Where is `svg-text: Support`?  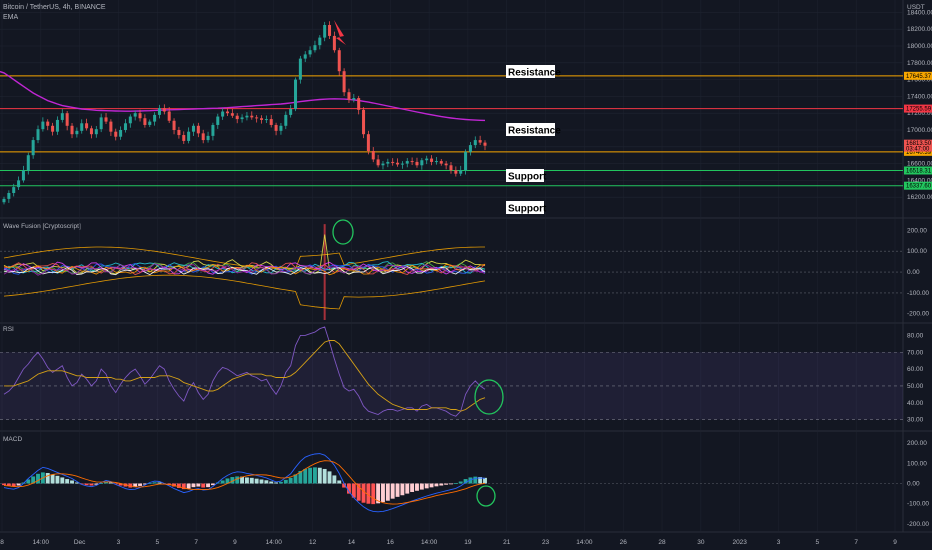 svg-text: Support is located at coordinates (527, 209).